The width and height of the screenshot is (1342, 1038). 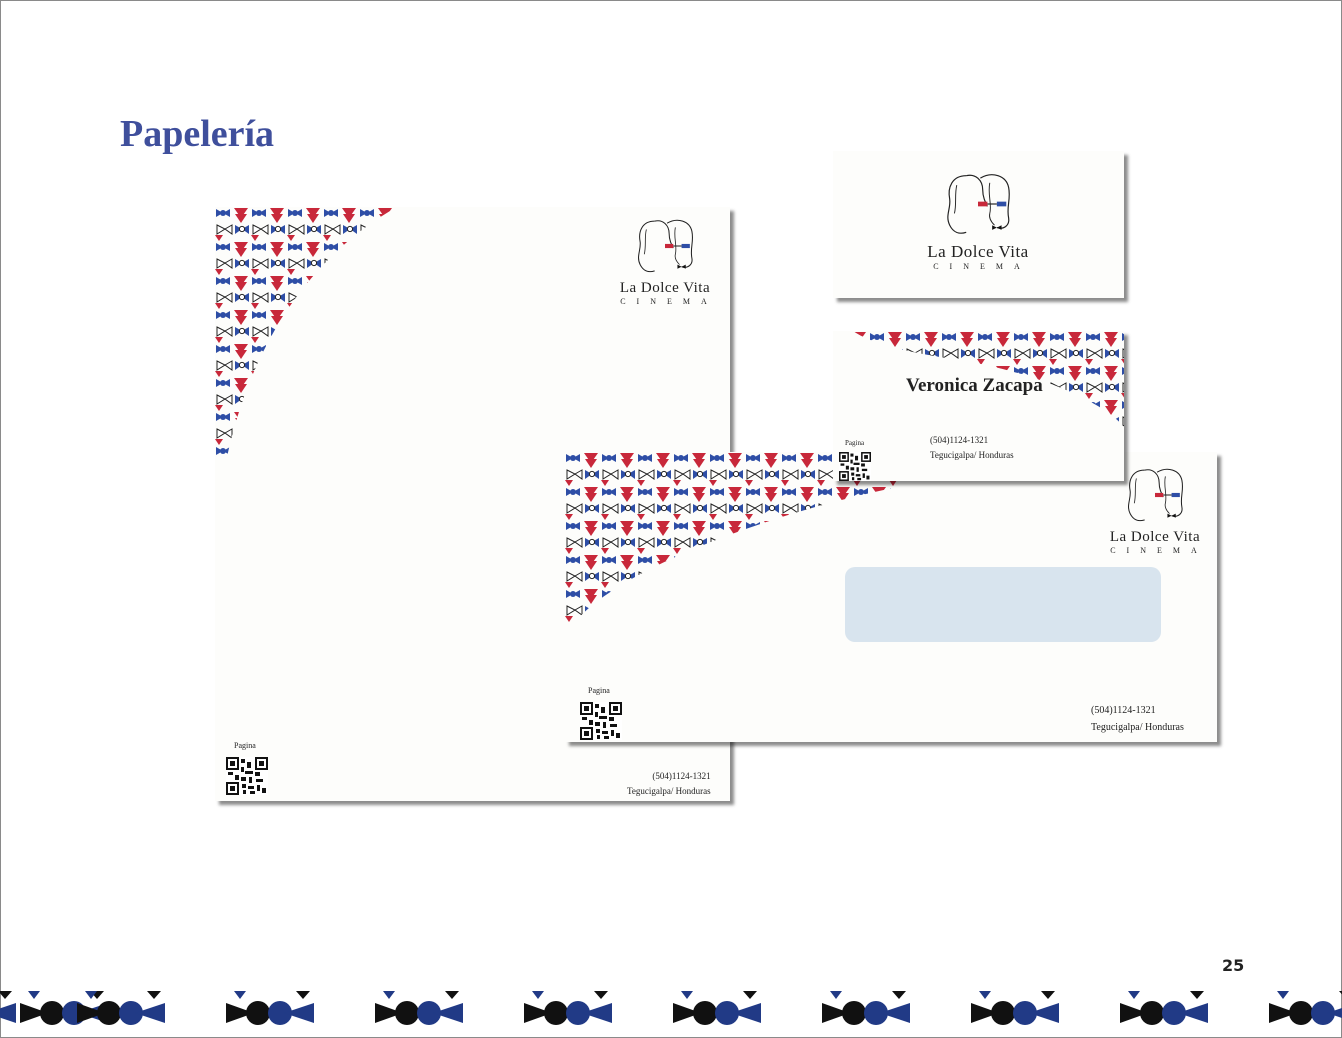 I want to click on card-logo: La Dolce Vita CINEMA, so click(x=978, y=221).